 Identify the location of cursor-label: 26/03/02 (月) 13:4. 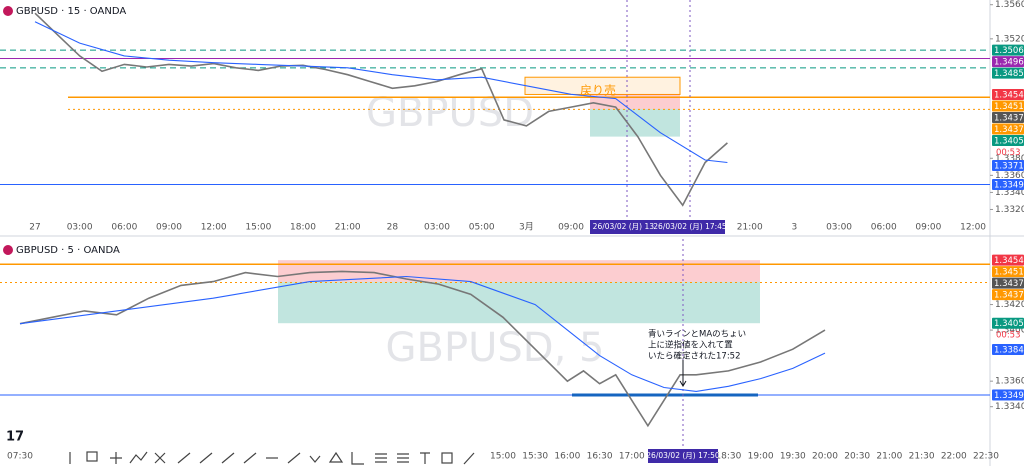
(627, 226).